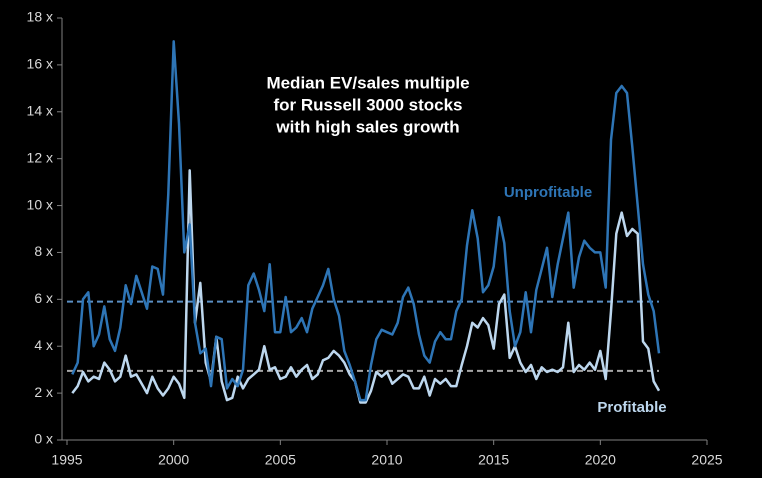 The width and height of the screenshot is (762, 478). What do you see at coordinates (600, 460) in the screenshot?
I see `x-tick-label: 2020` at bounding box center [600, 460].